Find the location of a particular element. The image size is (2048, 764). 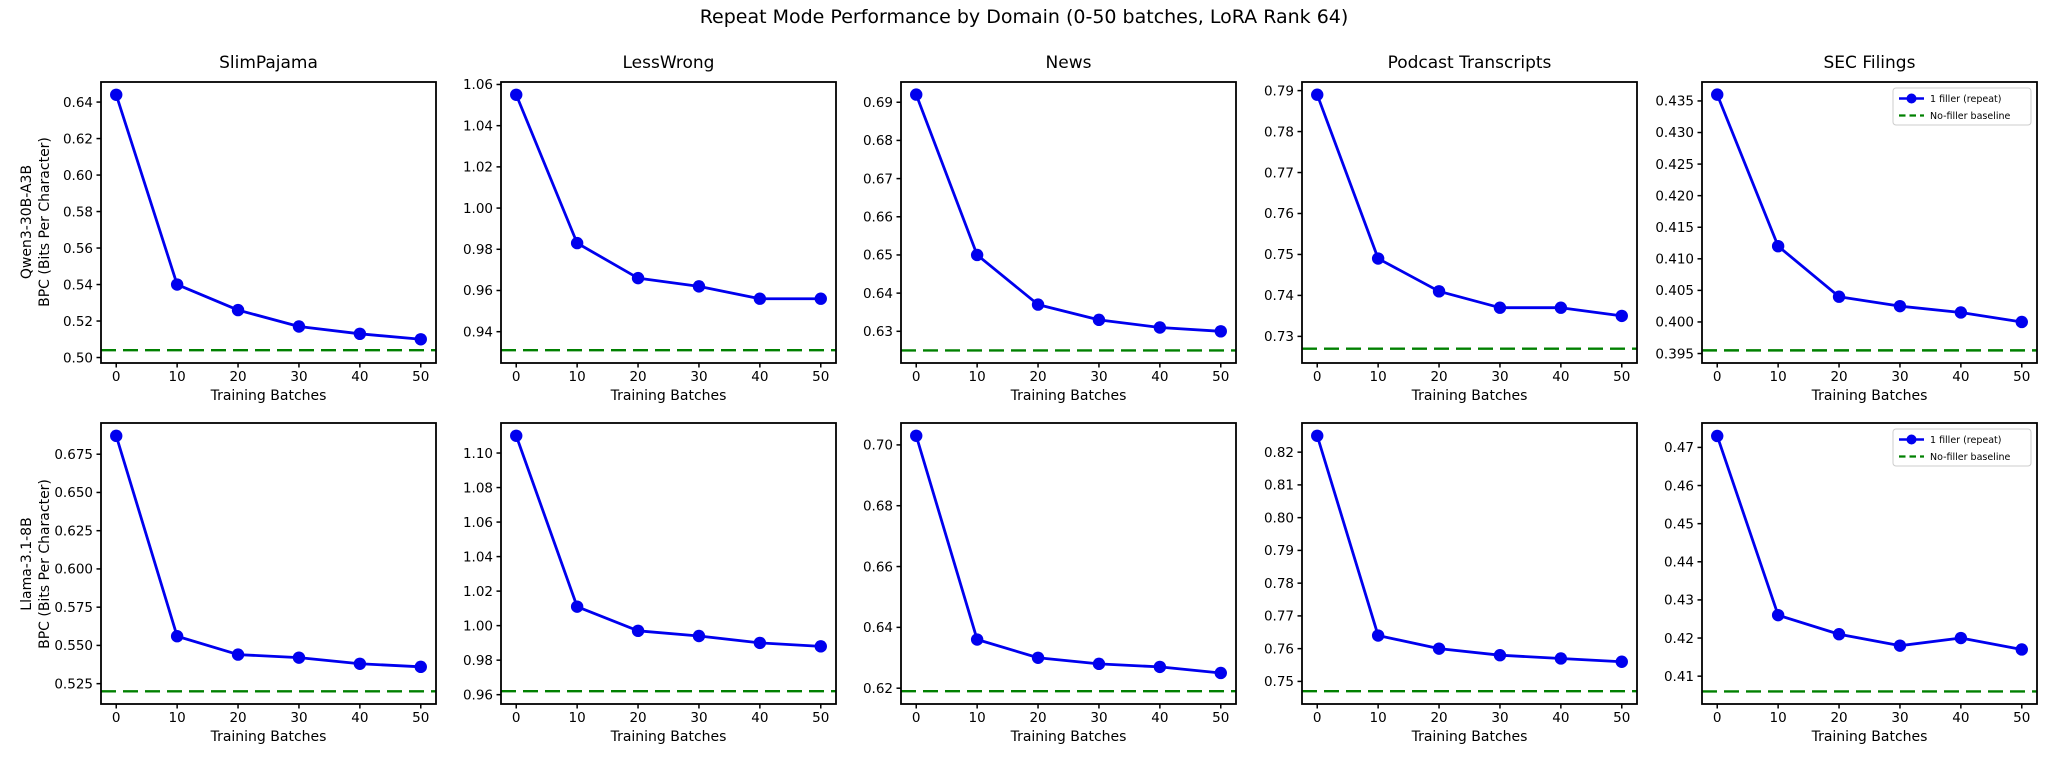

chart-title: LessWrong is located at coordinates (669, 63).